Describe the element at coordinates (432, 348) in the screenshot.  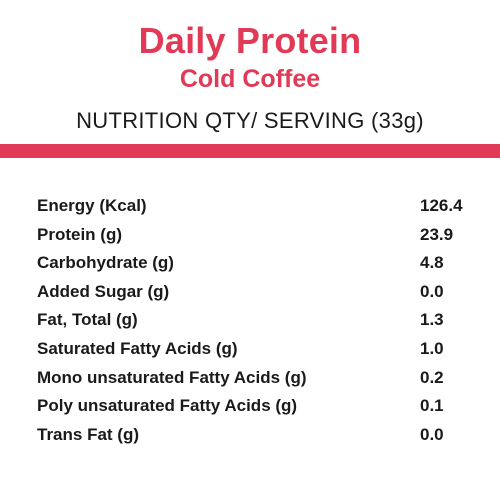
I see `nutrient-value: 1.0` at that location.